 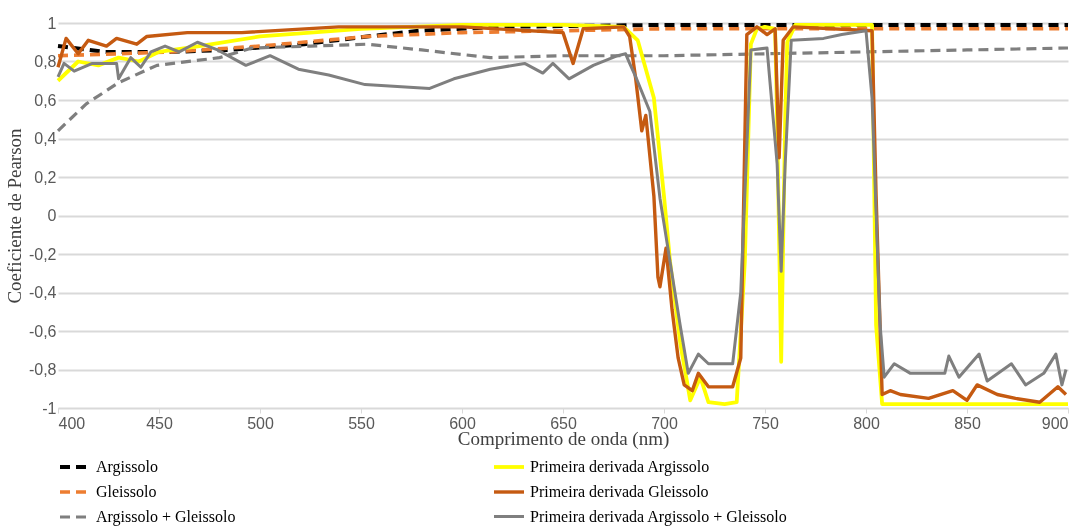 What do you see at coordinates (126, 491) in the screenshot?
I see `legend-label: Gleissolo` at bounding box center [126, 491].